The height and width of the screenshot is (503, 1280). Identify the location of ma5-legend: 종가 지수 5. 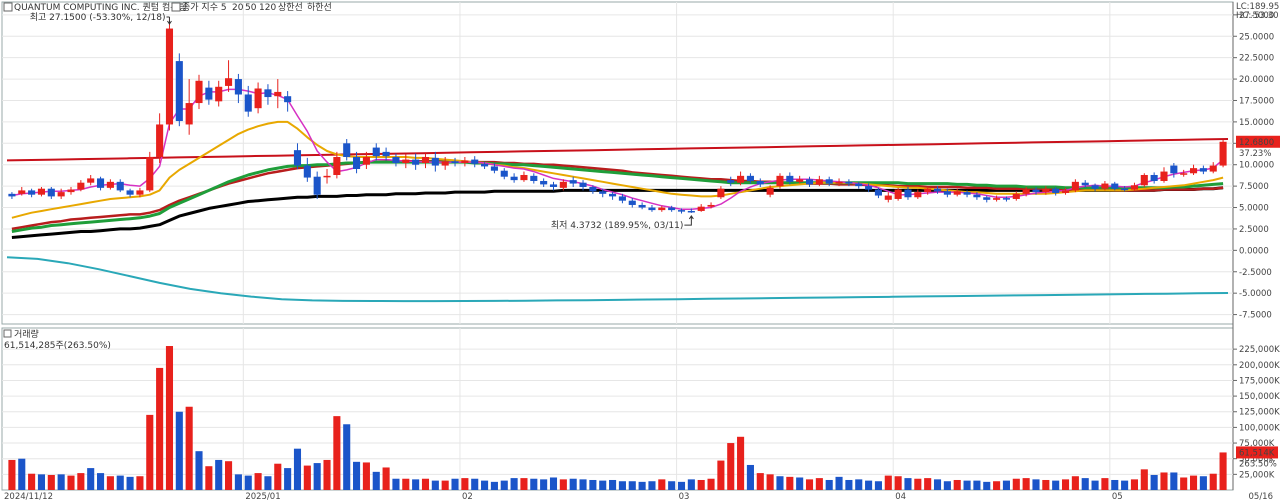
(204, 7).